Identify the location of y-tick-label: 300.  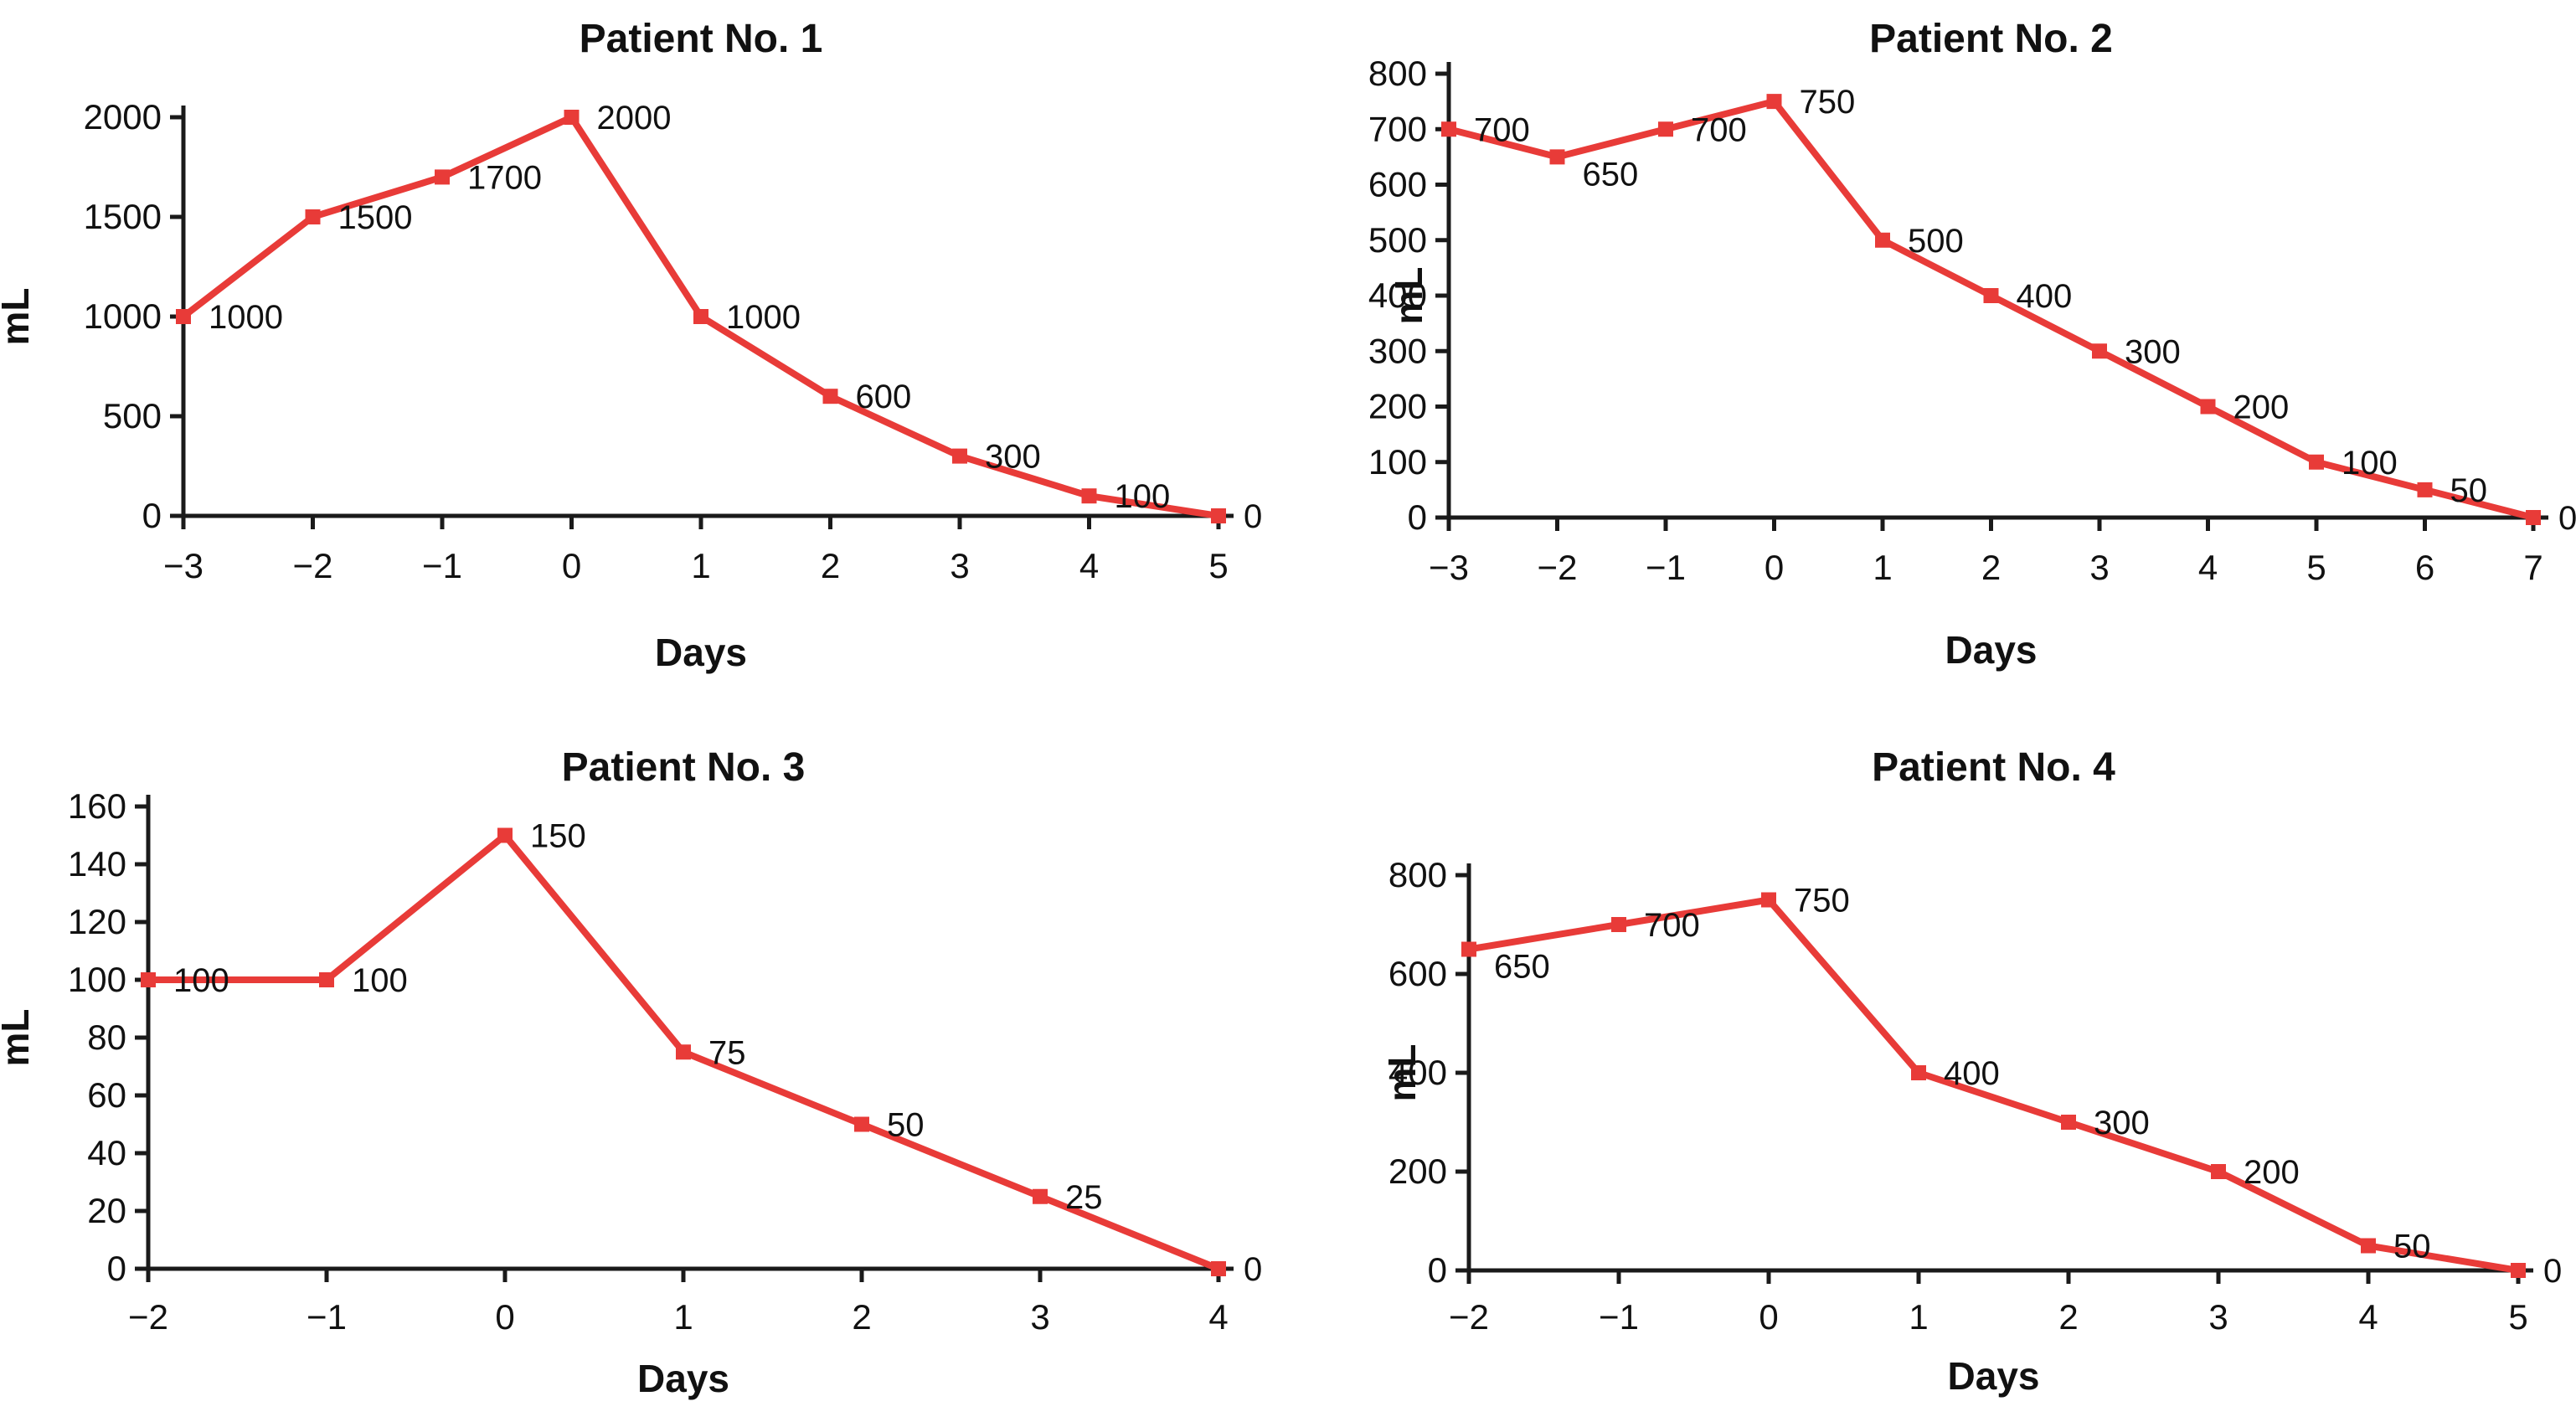
(1397, 350).